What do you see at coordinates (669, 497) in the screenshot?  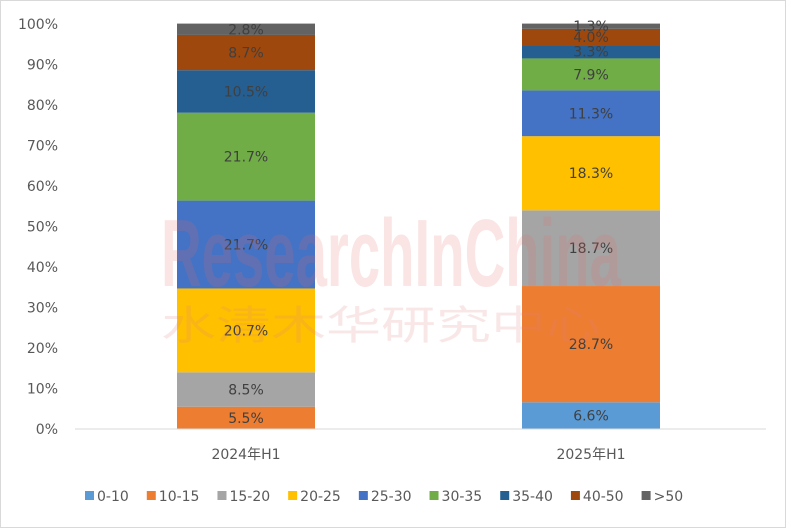 I see `legend-item-label: >50` at bounding box center [669, 497].